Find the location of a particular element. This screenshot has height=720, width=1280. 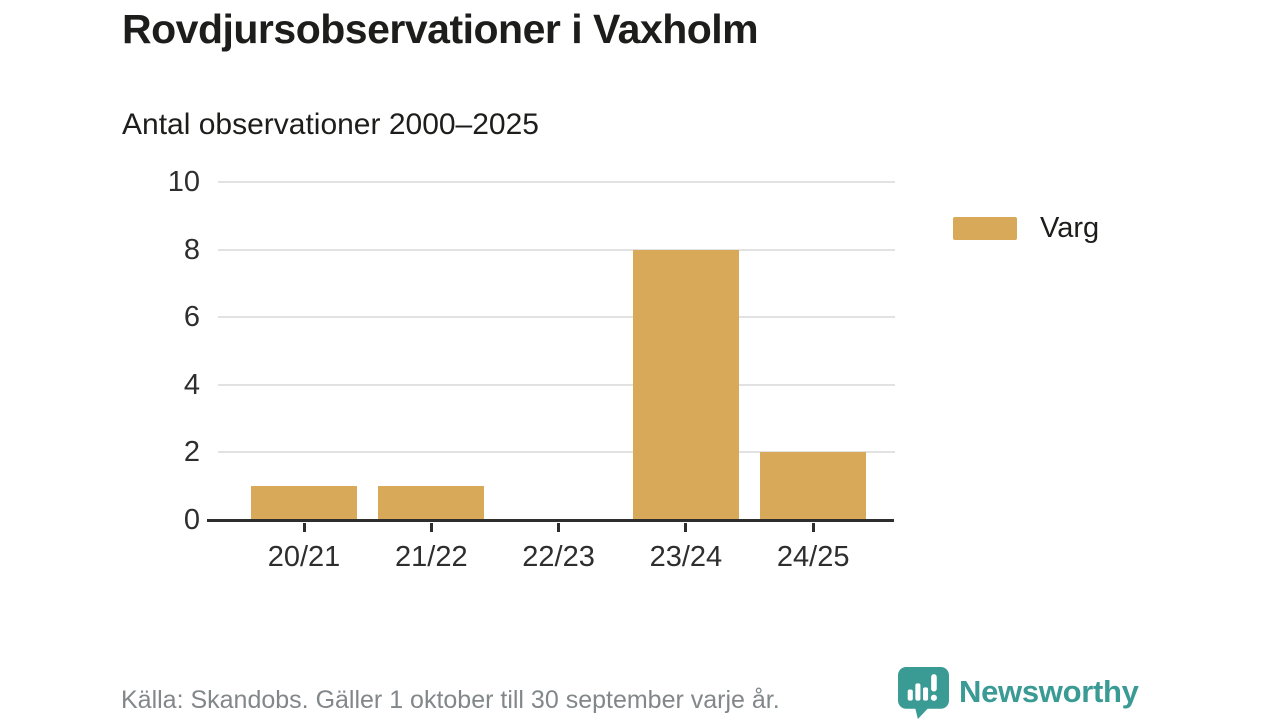

newsworthy-speech-bubble-chart-icon is located at coordinates (923, 692).